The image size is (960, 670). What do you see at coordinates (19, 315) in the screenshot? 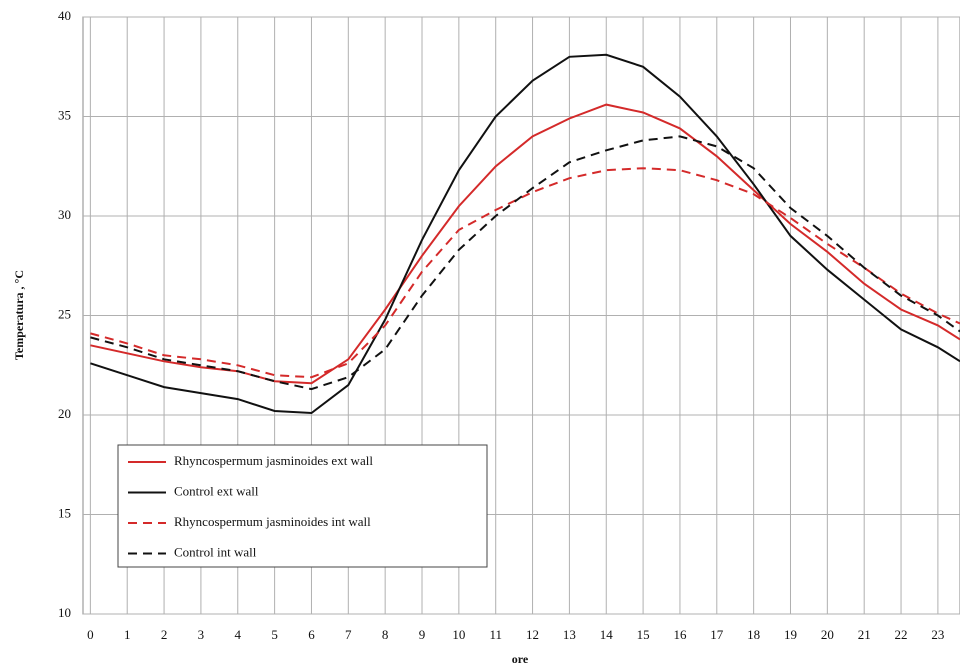
I see `y-axis-label: Temperatura , °C` at bounding box center [19, 315].